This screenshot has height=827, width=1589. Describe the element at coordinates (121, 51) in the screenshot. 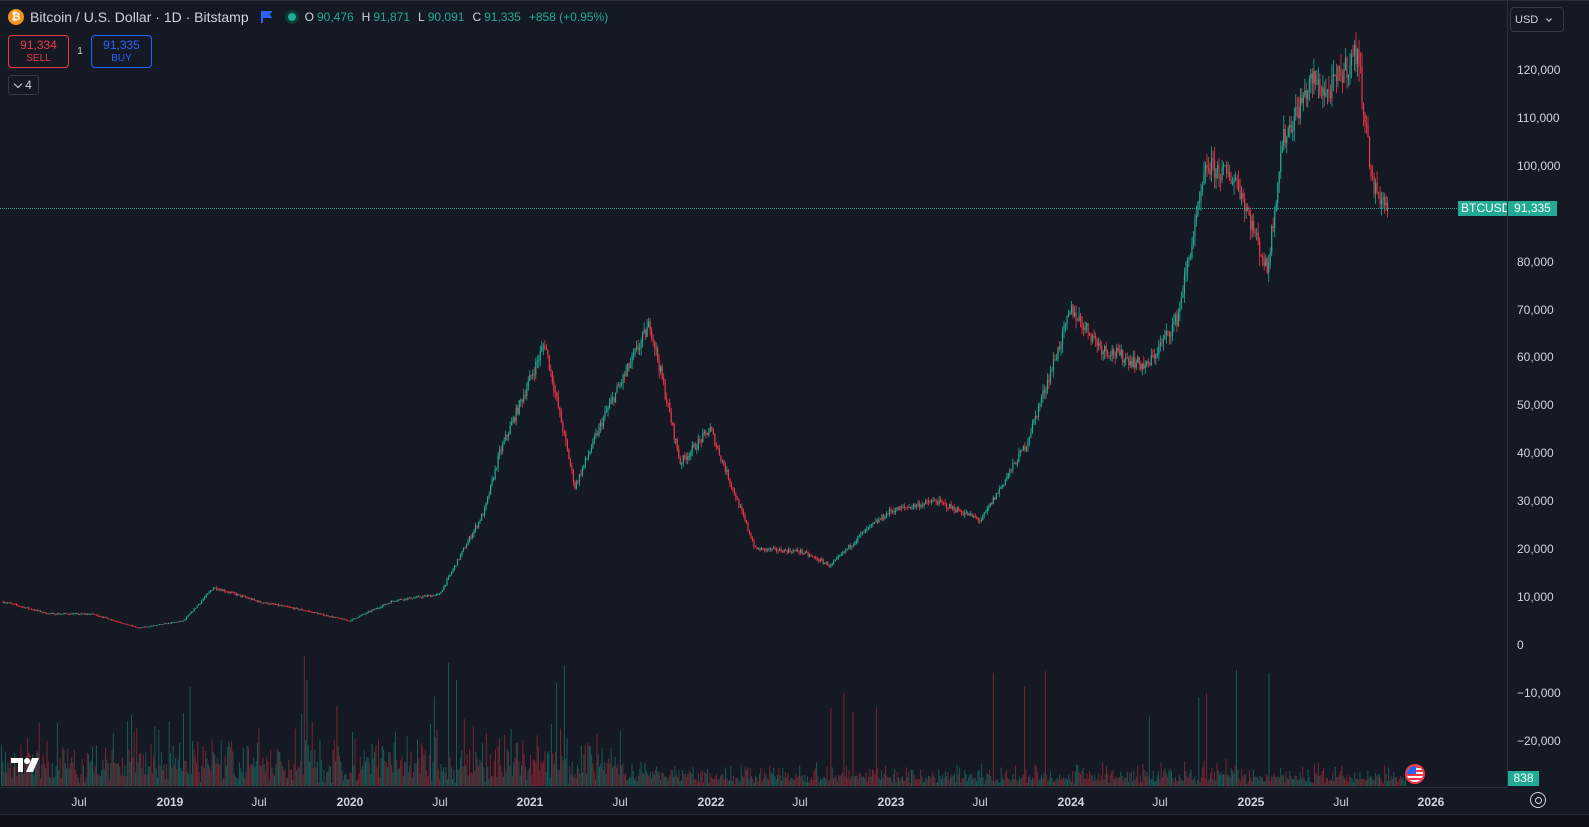

I see `buy-button: 91,335 BUY` at that location.